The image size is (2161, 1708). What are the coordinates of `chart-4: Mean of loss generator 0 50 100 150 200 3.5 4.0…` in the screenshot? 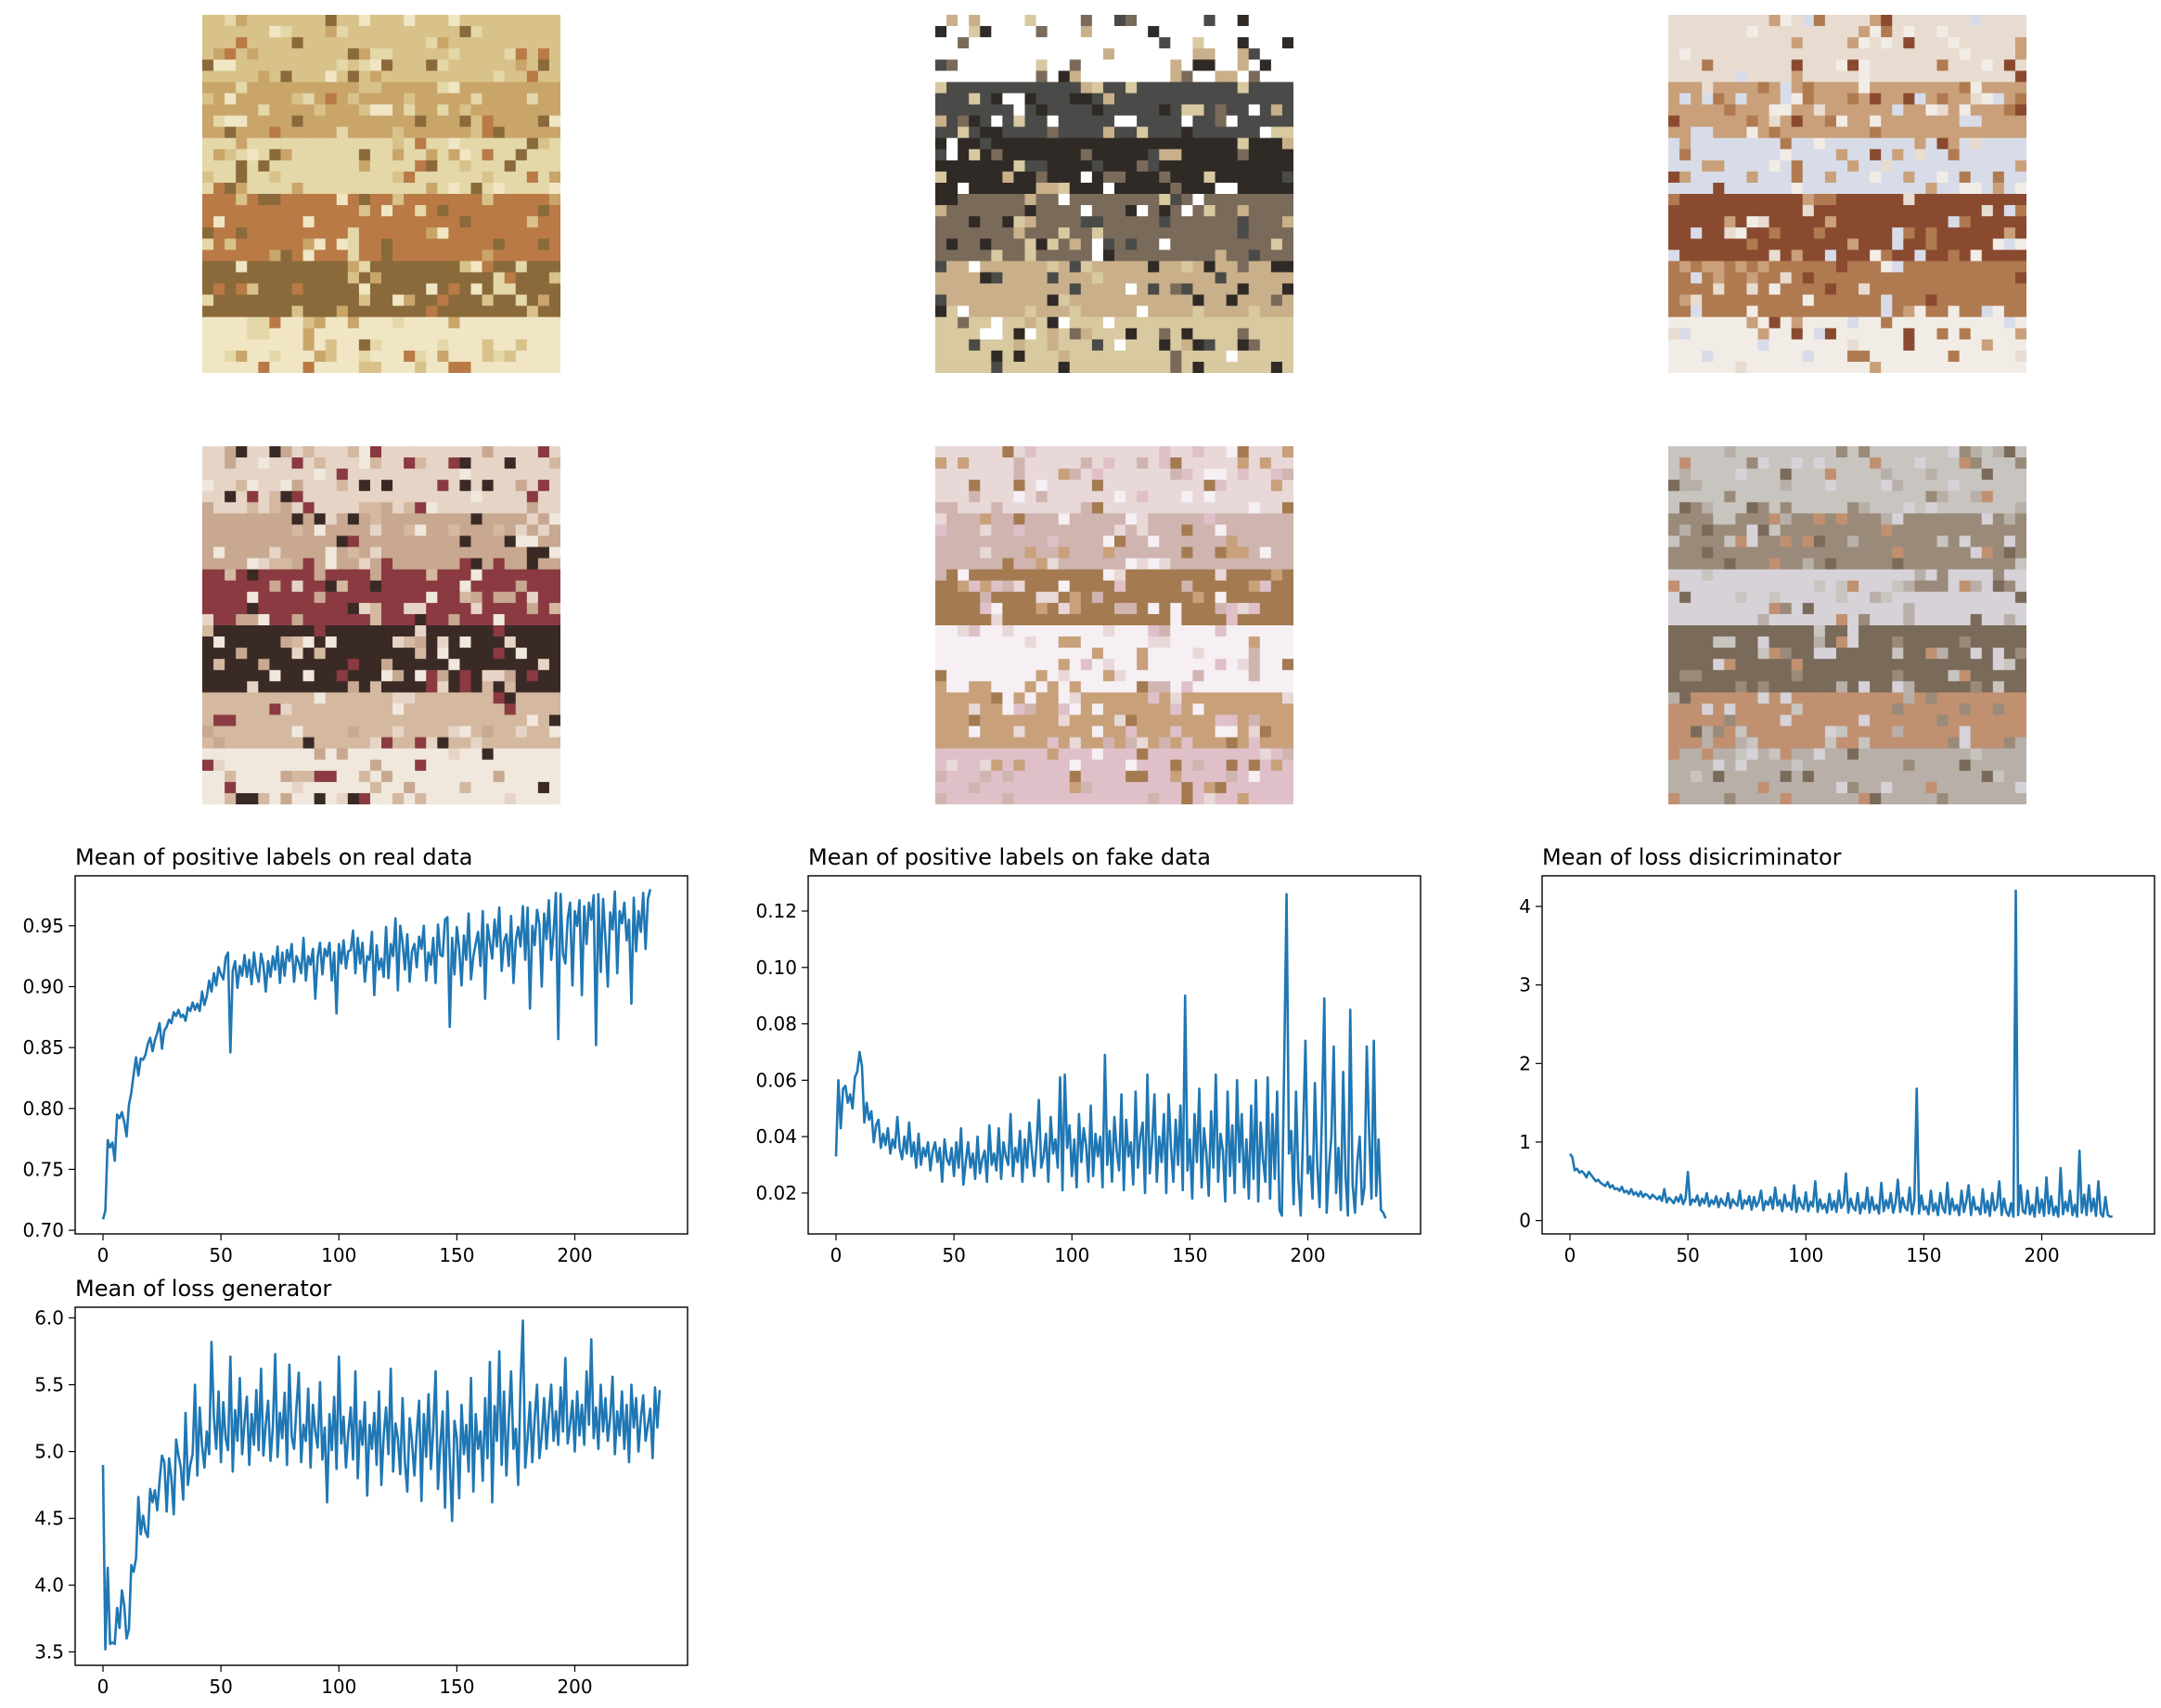 It's located at (361, 1487).